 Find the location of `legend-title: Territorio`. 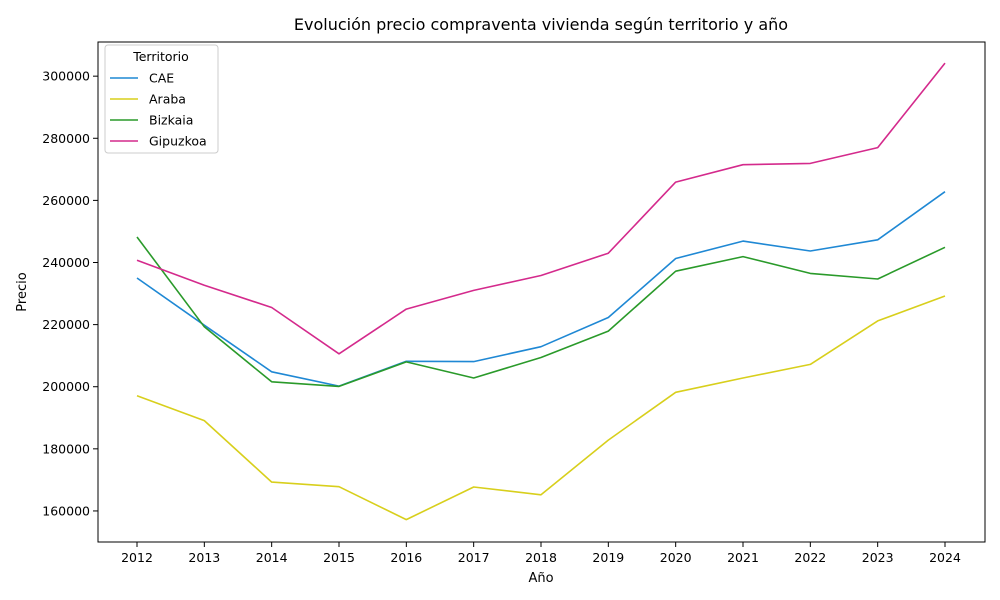

legend-title: Territorio is located at coordinates (160, 56).